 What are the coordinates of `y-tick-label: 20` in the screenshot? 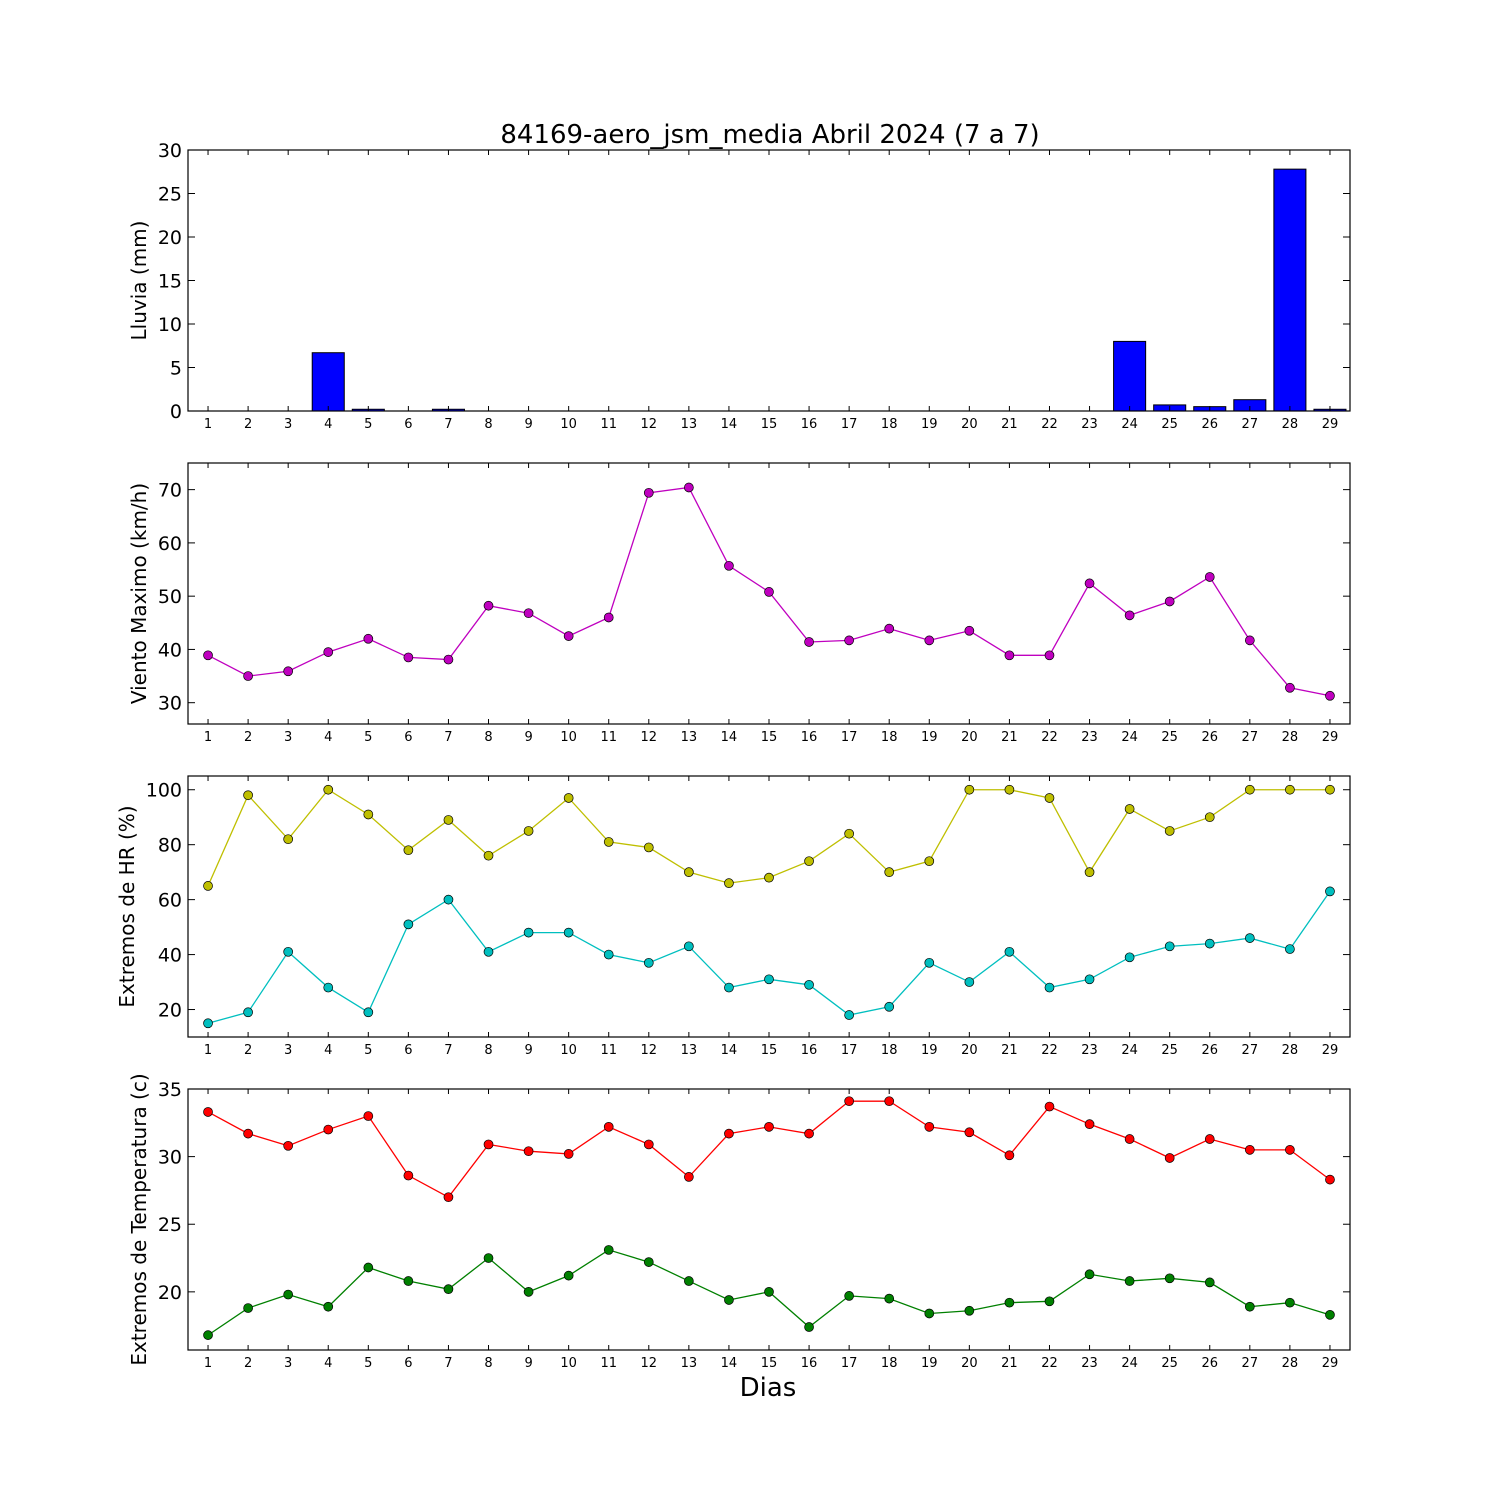 It's located at (170, 1293).